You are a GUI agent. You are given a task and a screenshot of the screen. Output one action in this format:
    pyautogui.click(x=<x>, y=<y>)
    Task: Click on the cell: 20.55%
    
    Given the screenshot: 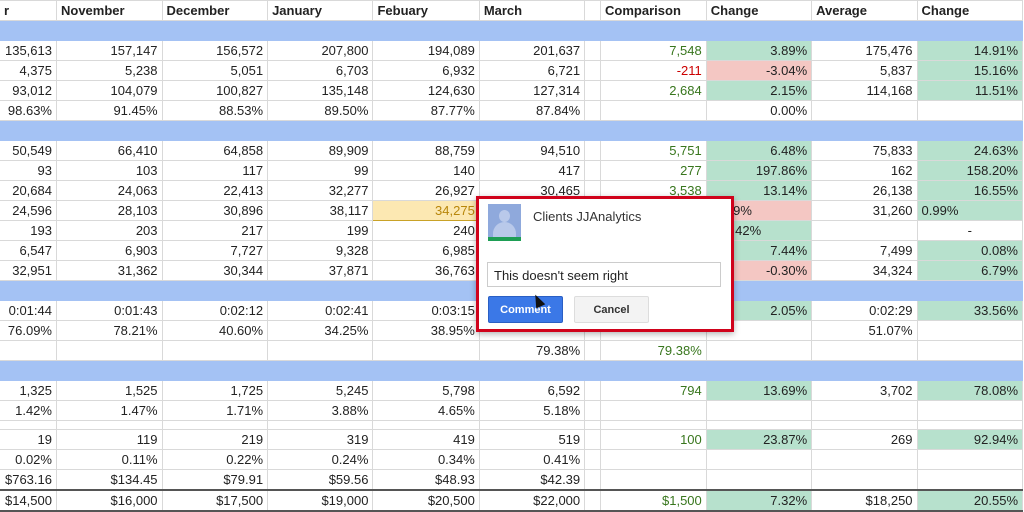 What is the action you would take?
    pyautogui.click(x=970, y=500)
    